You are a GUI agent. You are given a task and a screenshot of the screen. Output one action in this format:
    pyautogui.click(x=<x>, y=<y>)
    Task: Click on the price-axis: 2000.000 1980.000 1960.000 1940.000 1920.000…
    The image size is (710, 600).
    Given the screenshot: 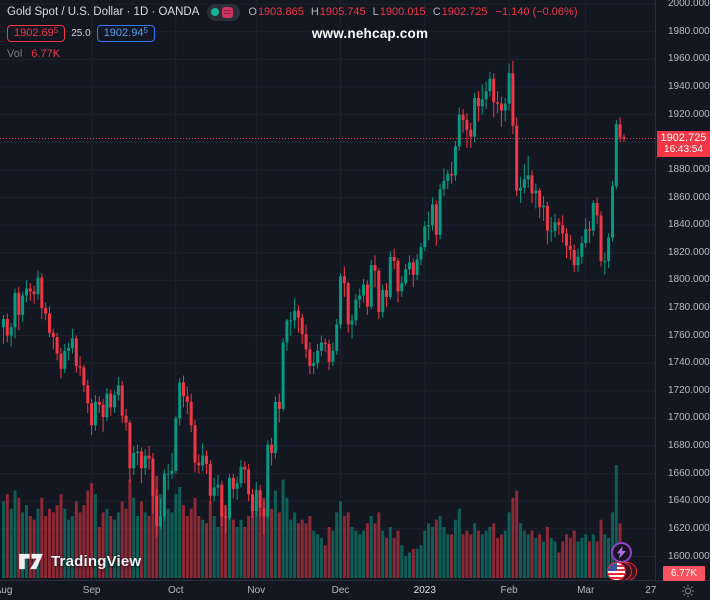 What is the action you would take?
    pyautogui.click(x=682, y=290)
    